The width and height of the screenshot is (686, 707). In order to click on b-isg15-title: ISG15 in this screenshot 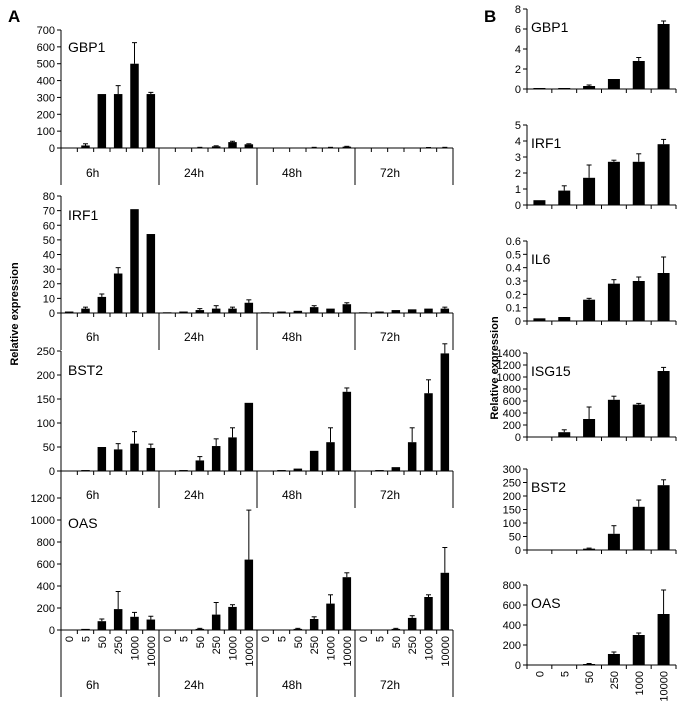, I will do `click(551, 371)`.